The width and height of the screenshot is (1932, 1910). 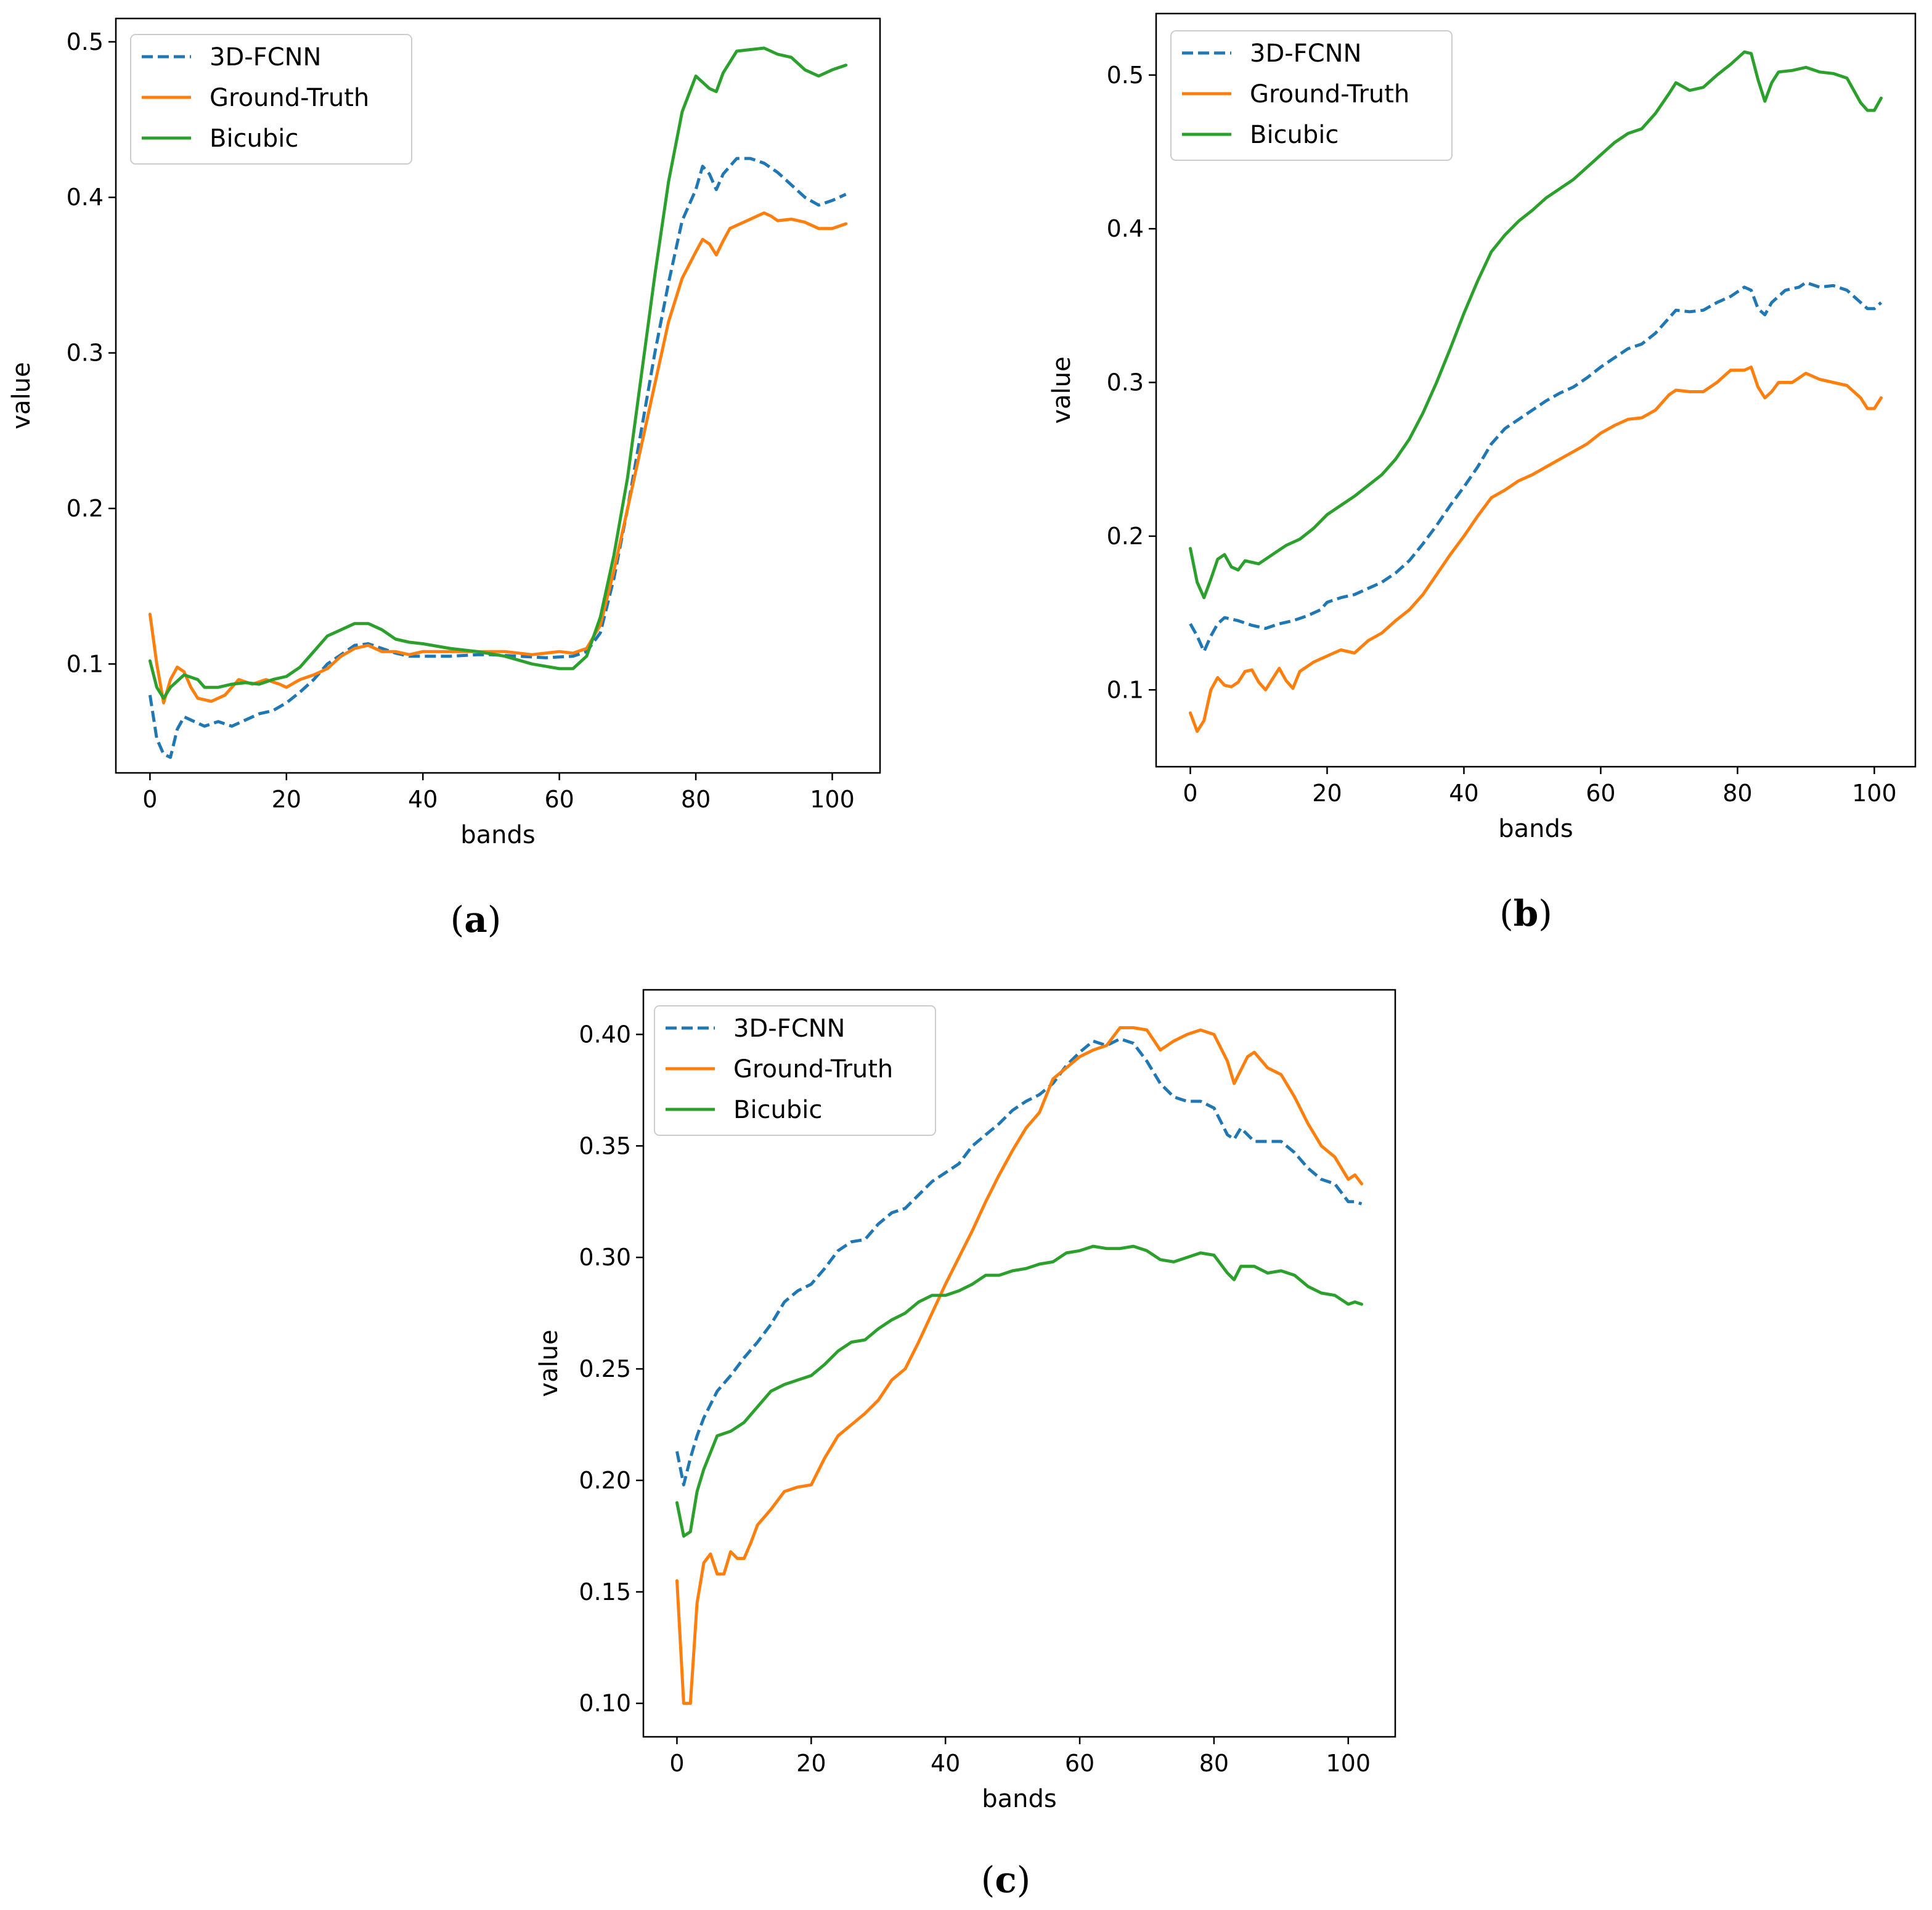 What do you see at coordinates (605, 1257) in the screenshot?
I see `y-tick-label: 0.30` at bounding box center [605, 1257].